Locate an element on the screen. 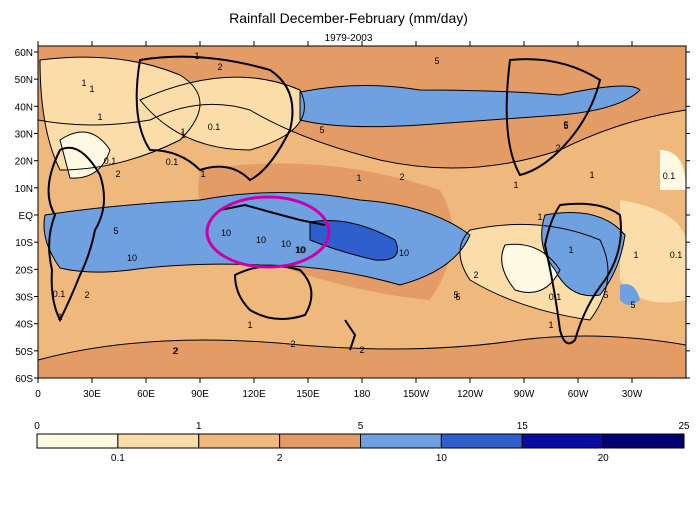 Image resolution: width=697 pixels, height=509 pixels. lat-tick-label: 50S is located at coordinates (24, 352).